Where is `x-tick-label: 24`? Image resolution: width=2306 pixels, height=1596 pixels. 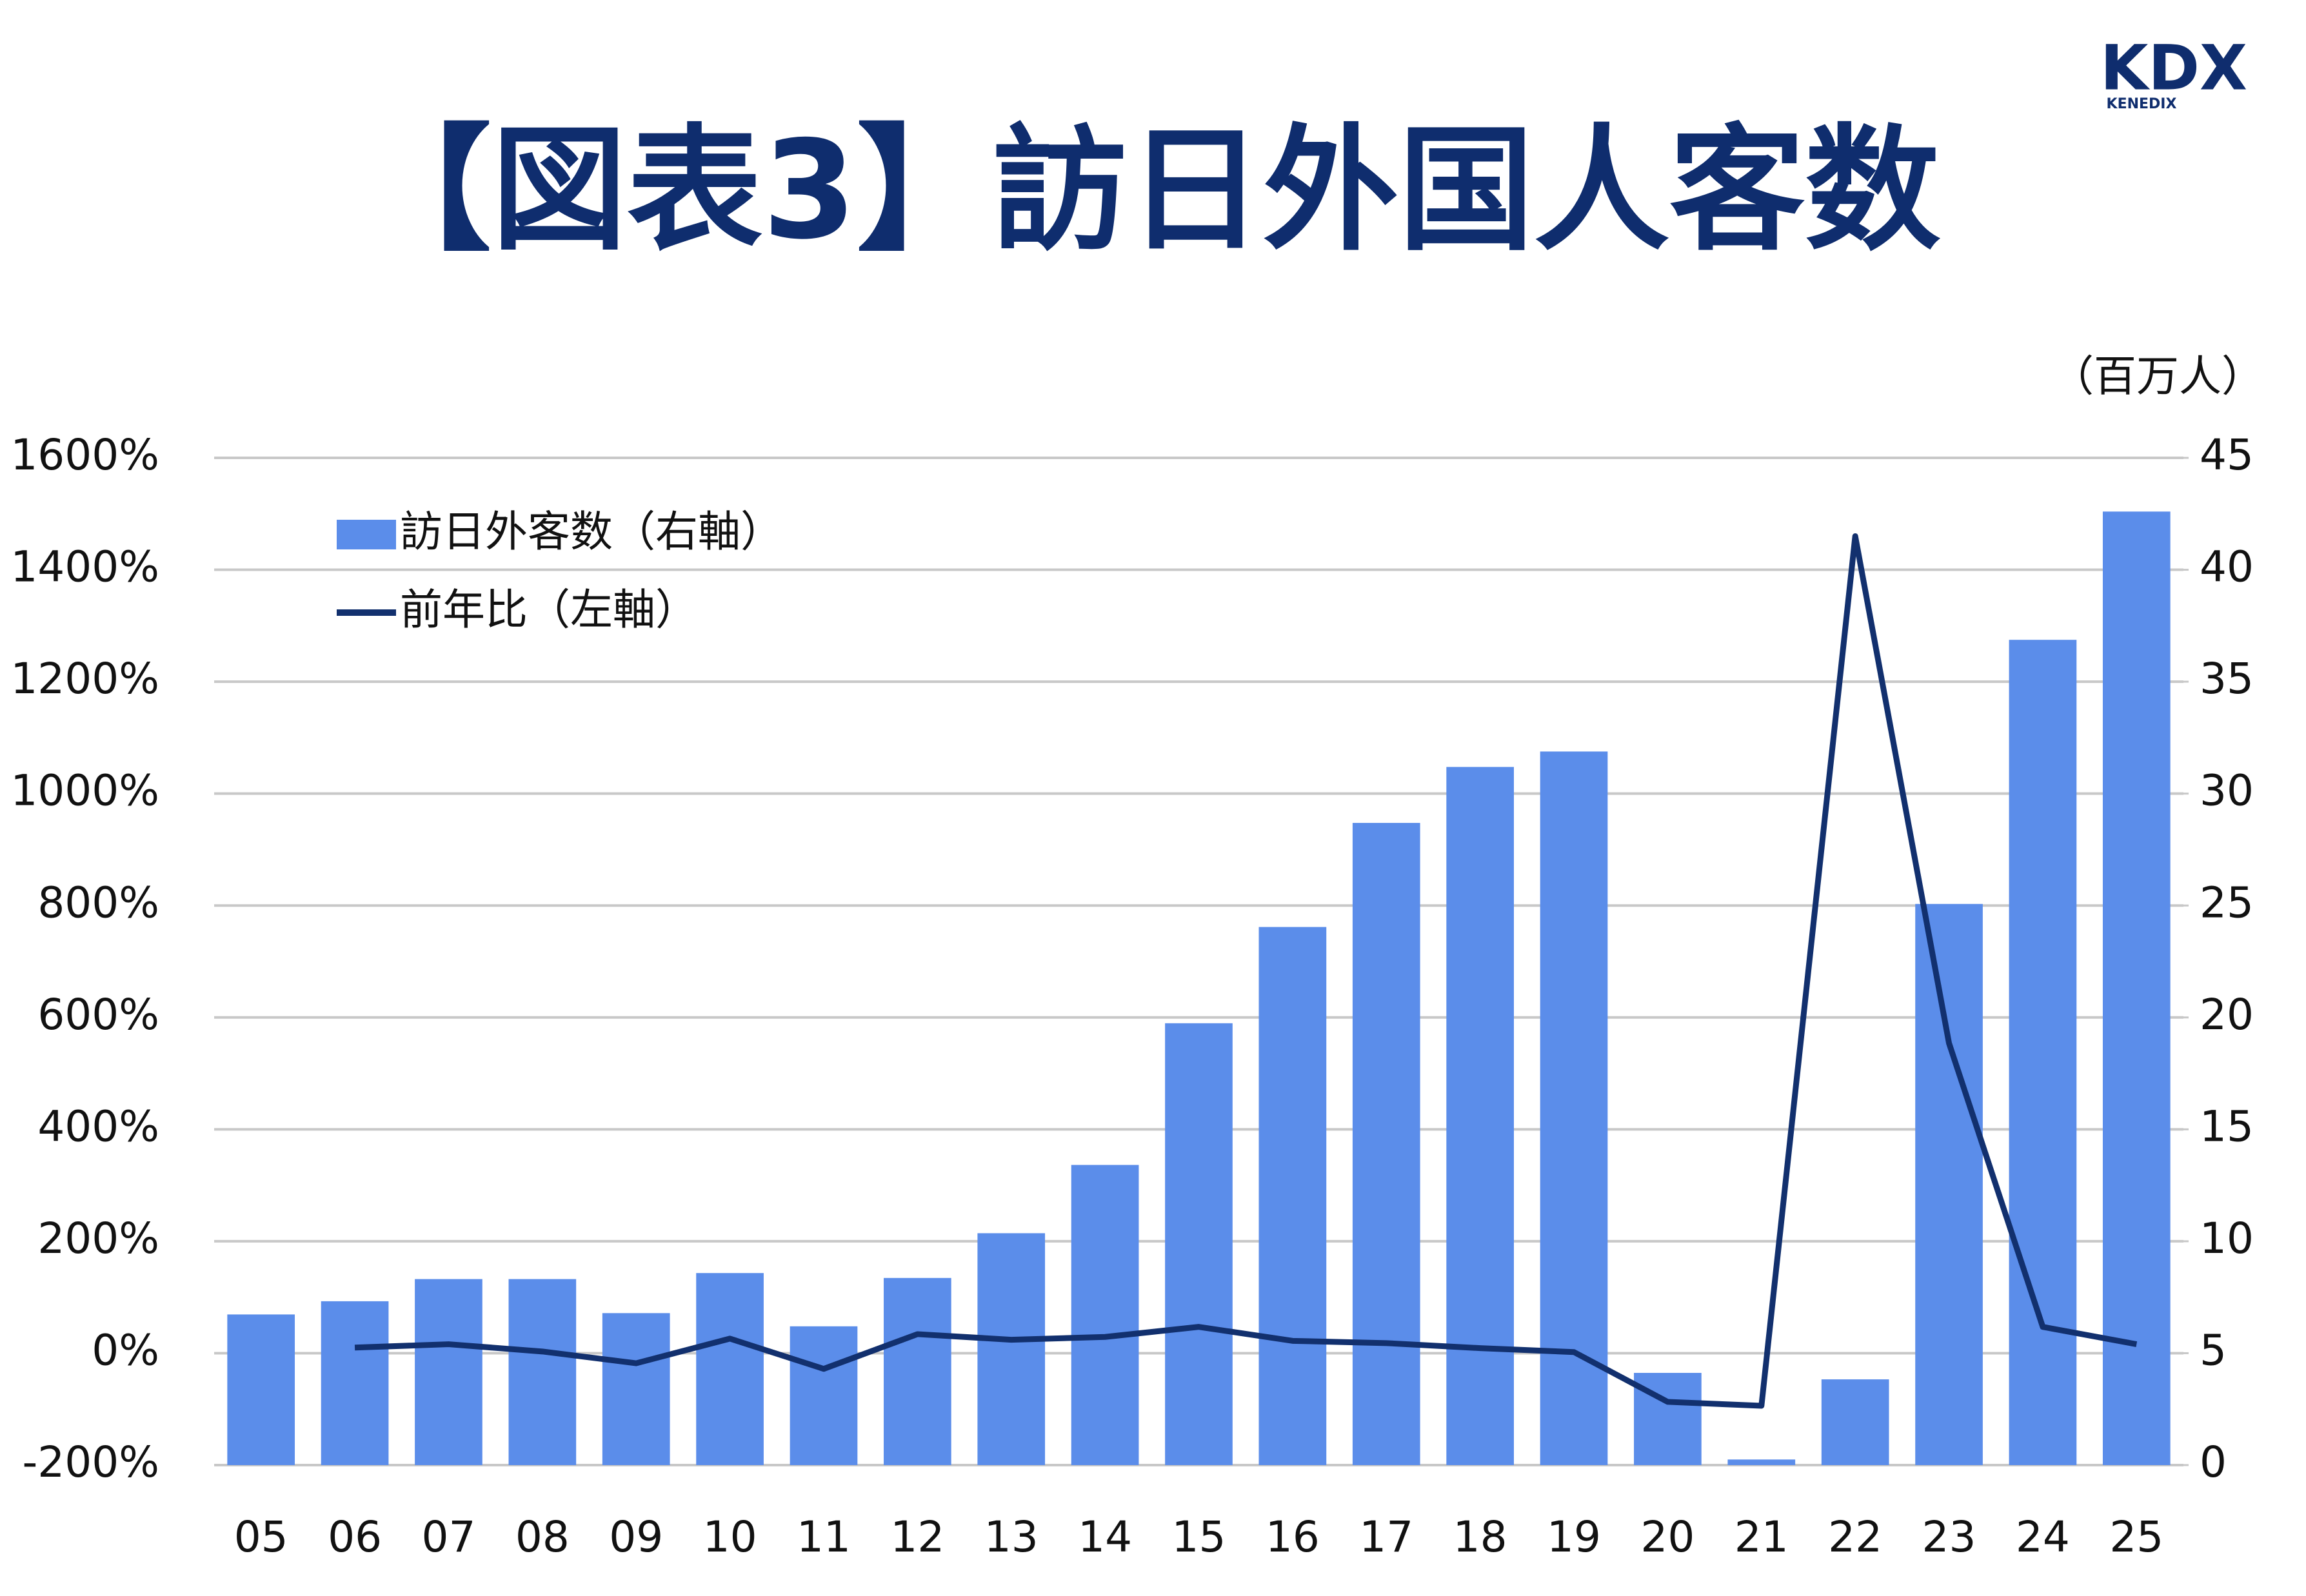 x-tick-label: 24 is located at coordinates (2043, 1537).